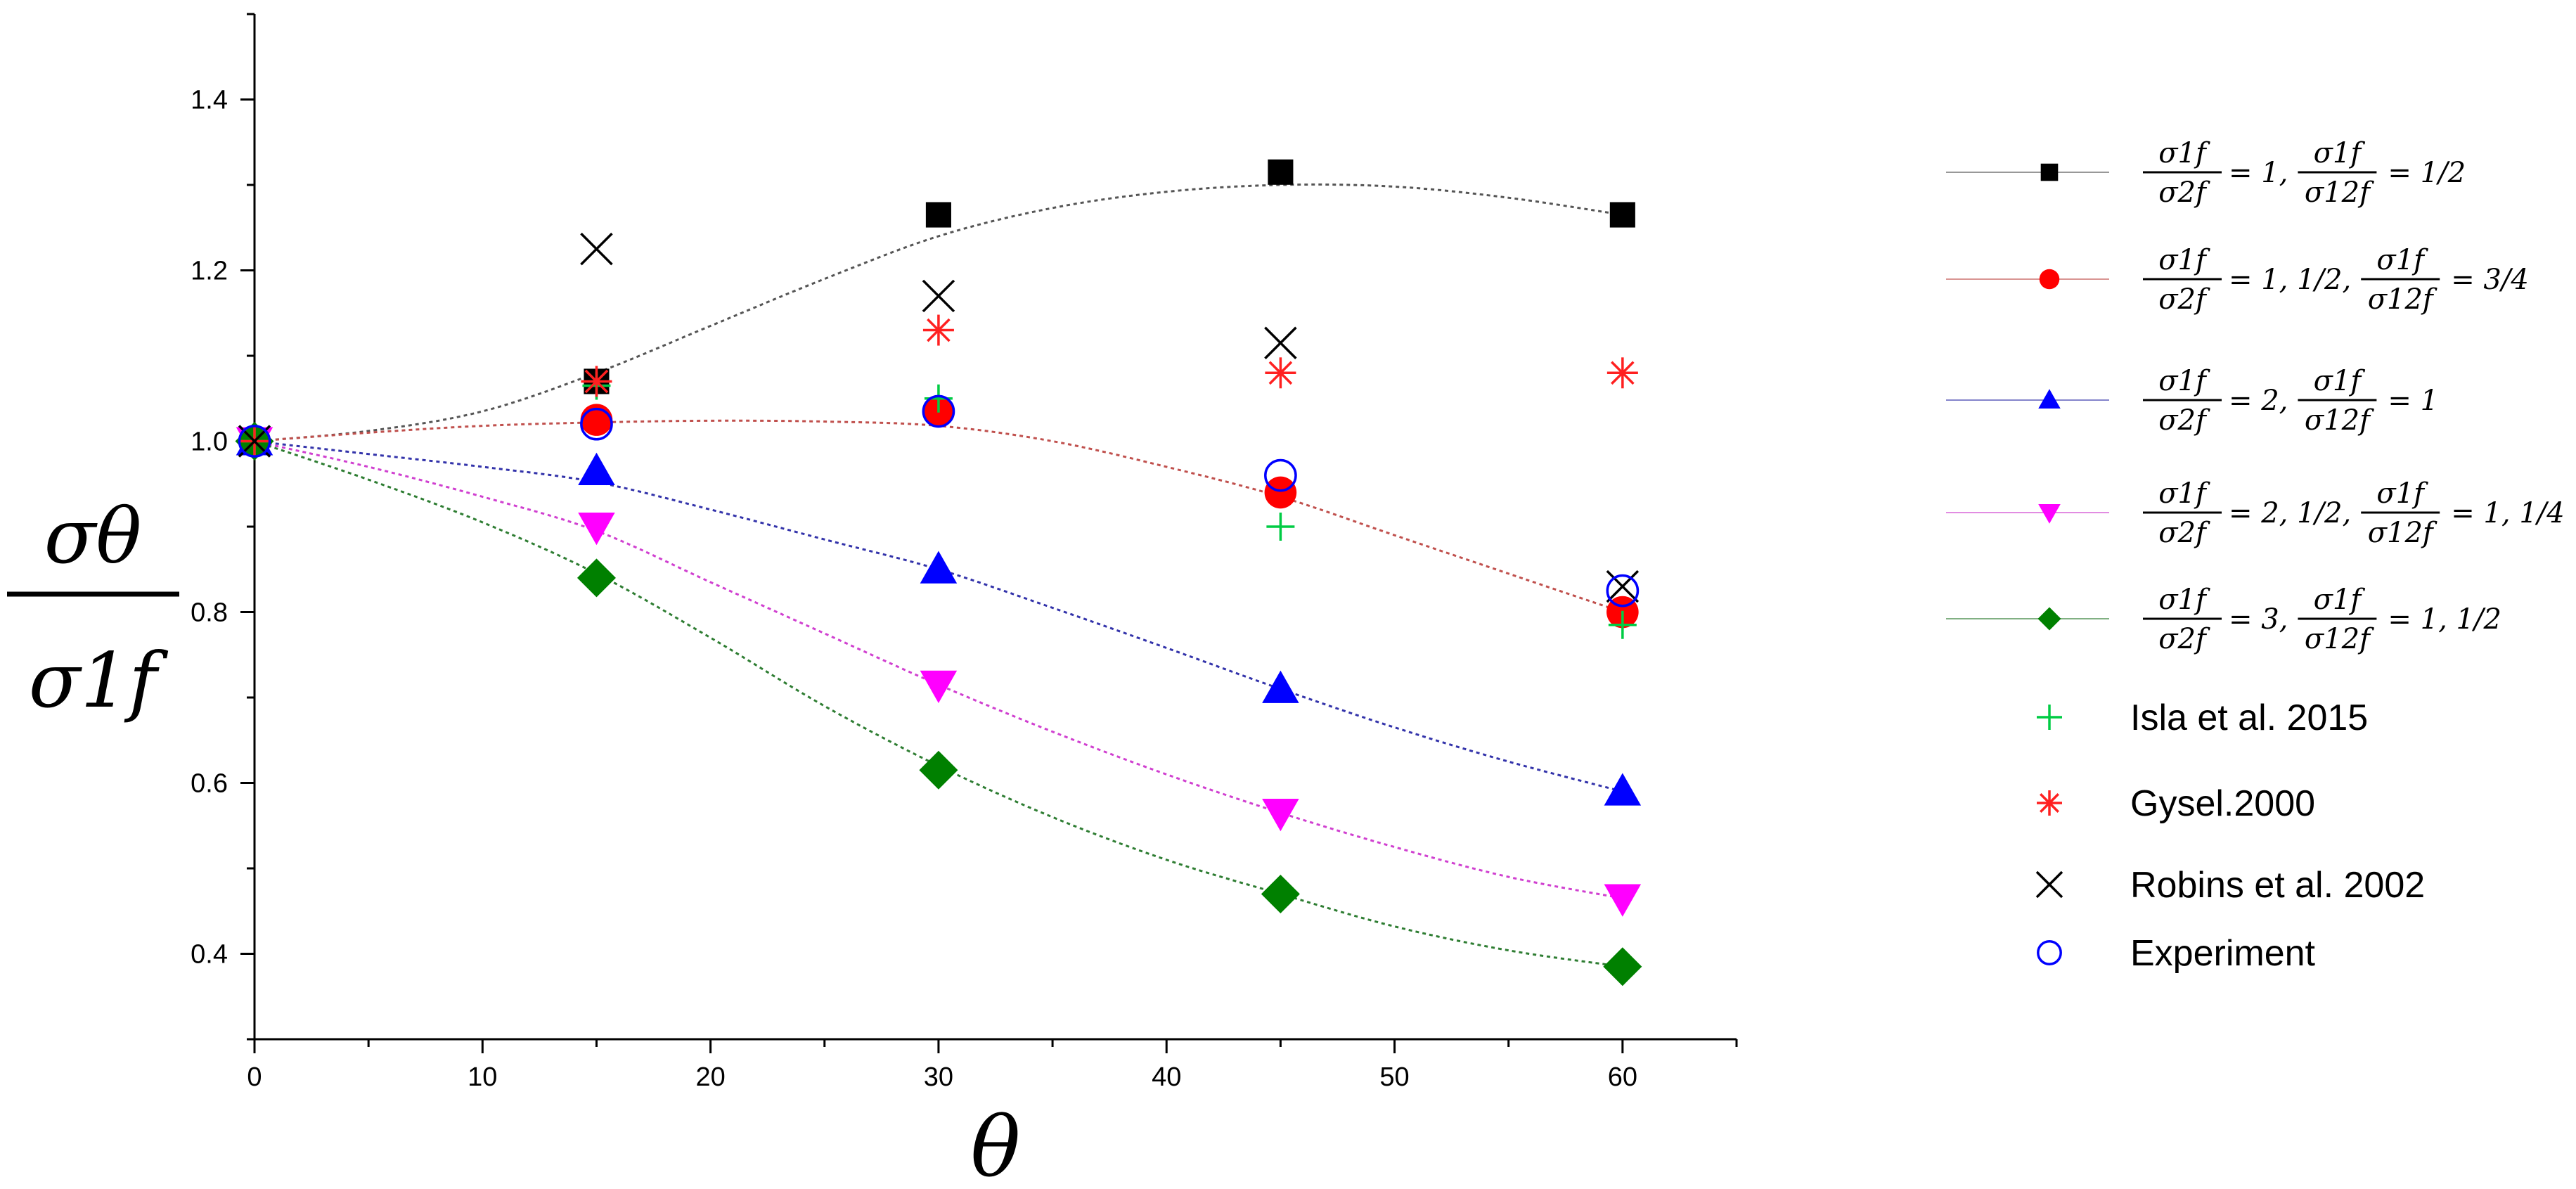 The height and width of the screenshot is (1189, 2576). I want to click on legend-marker-asterisk, so click(2049, 803).